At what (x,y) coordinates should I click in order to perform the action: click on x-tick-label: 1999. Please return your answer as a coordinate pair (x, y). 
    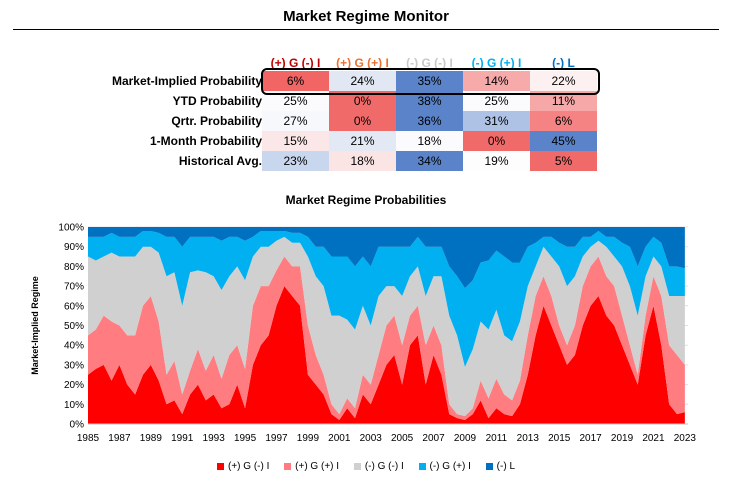
    Looking at the image, I should click on (308, 438).